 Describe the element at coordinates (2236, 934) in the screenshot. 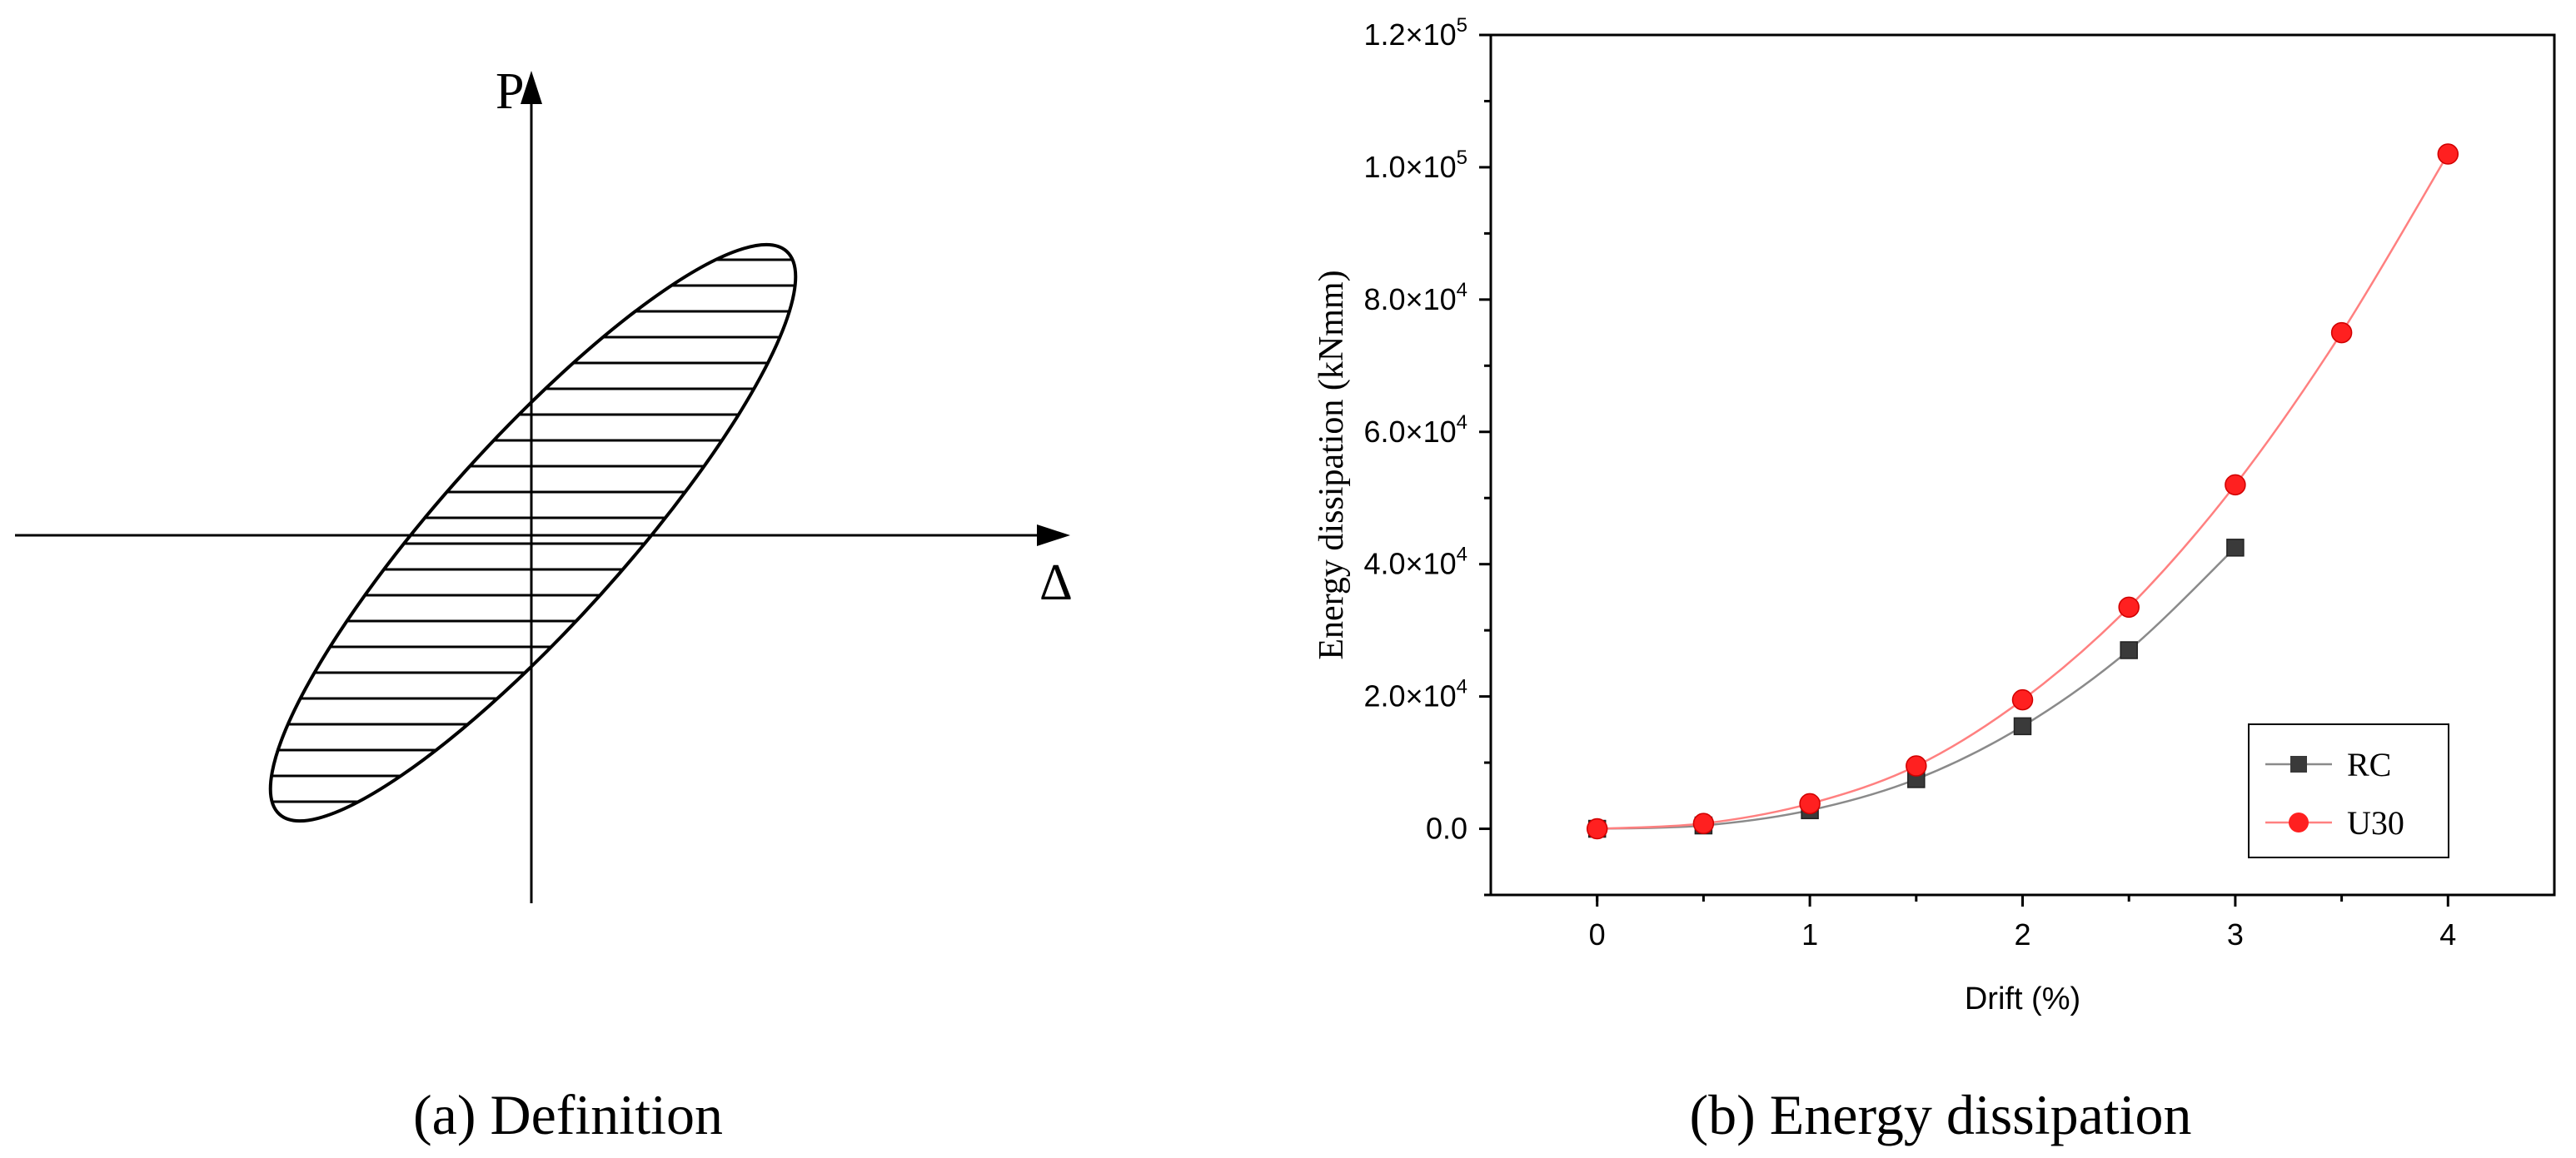

I see `x-tick-label: 3` at that location.